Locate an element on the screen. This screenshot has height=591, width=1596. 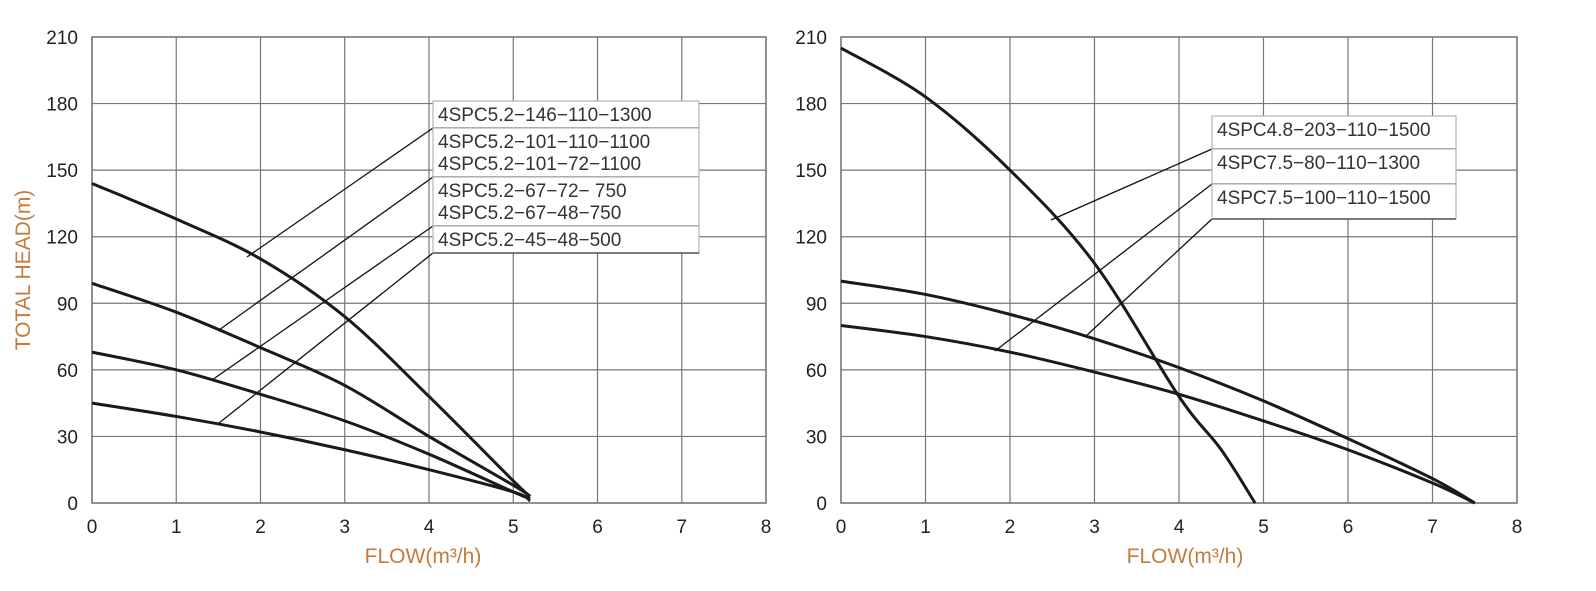
y-axis-title: TOTAL HEAD(m) is located at coordinates (23, 270).